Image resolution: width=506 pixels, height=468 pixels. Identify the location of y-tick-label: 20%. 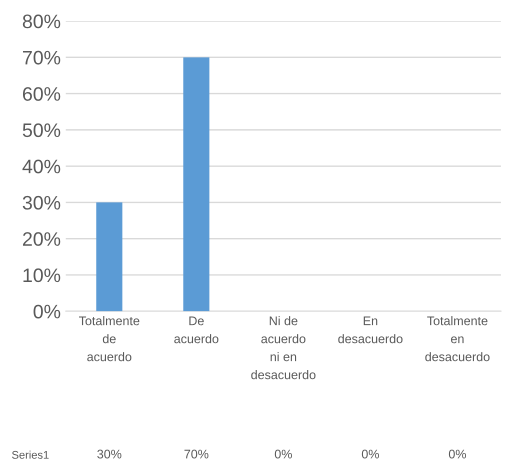
(41, 239).